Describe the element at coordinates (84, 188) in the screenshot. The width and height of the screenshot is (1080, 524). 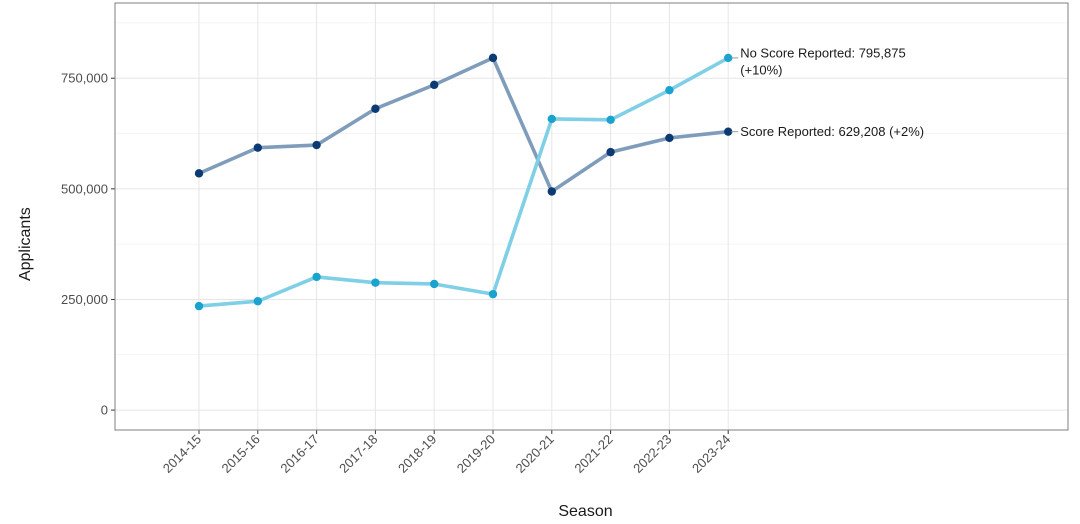
I see `y-tick-label: 500,000` at that location.